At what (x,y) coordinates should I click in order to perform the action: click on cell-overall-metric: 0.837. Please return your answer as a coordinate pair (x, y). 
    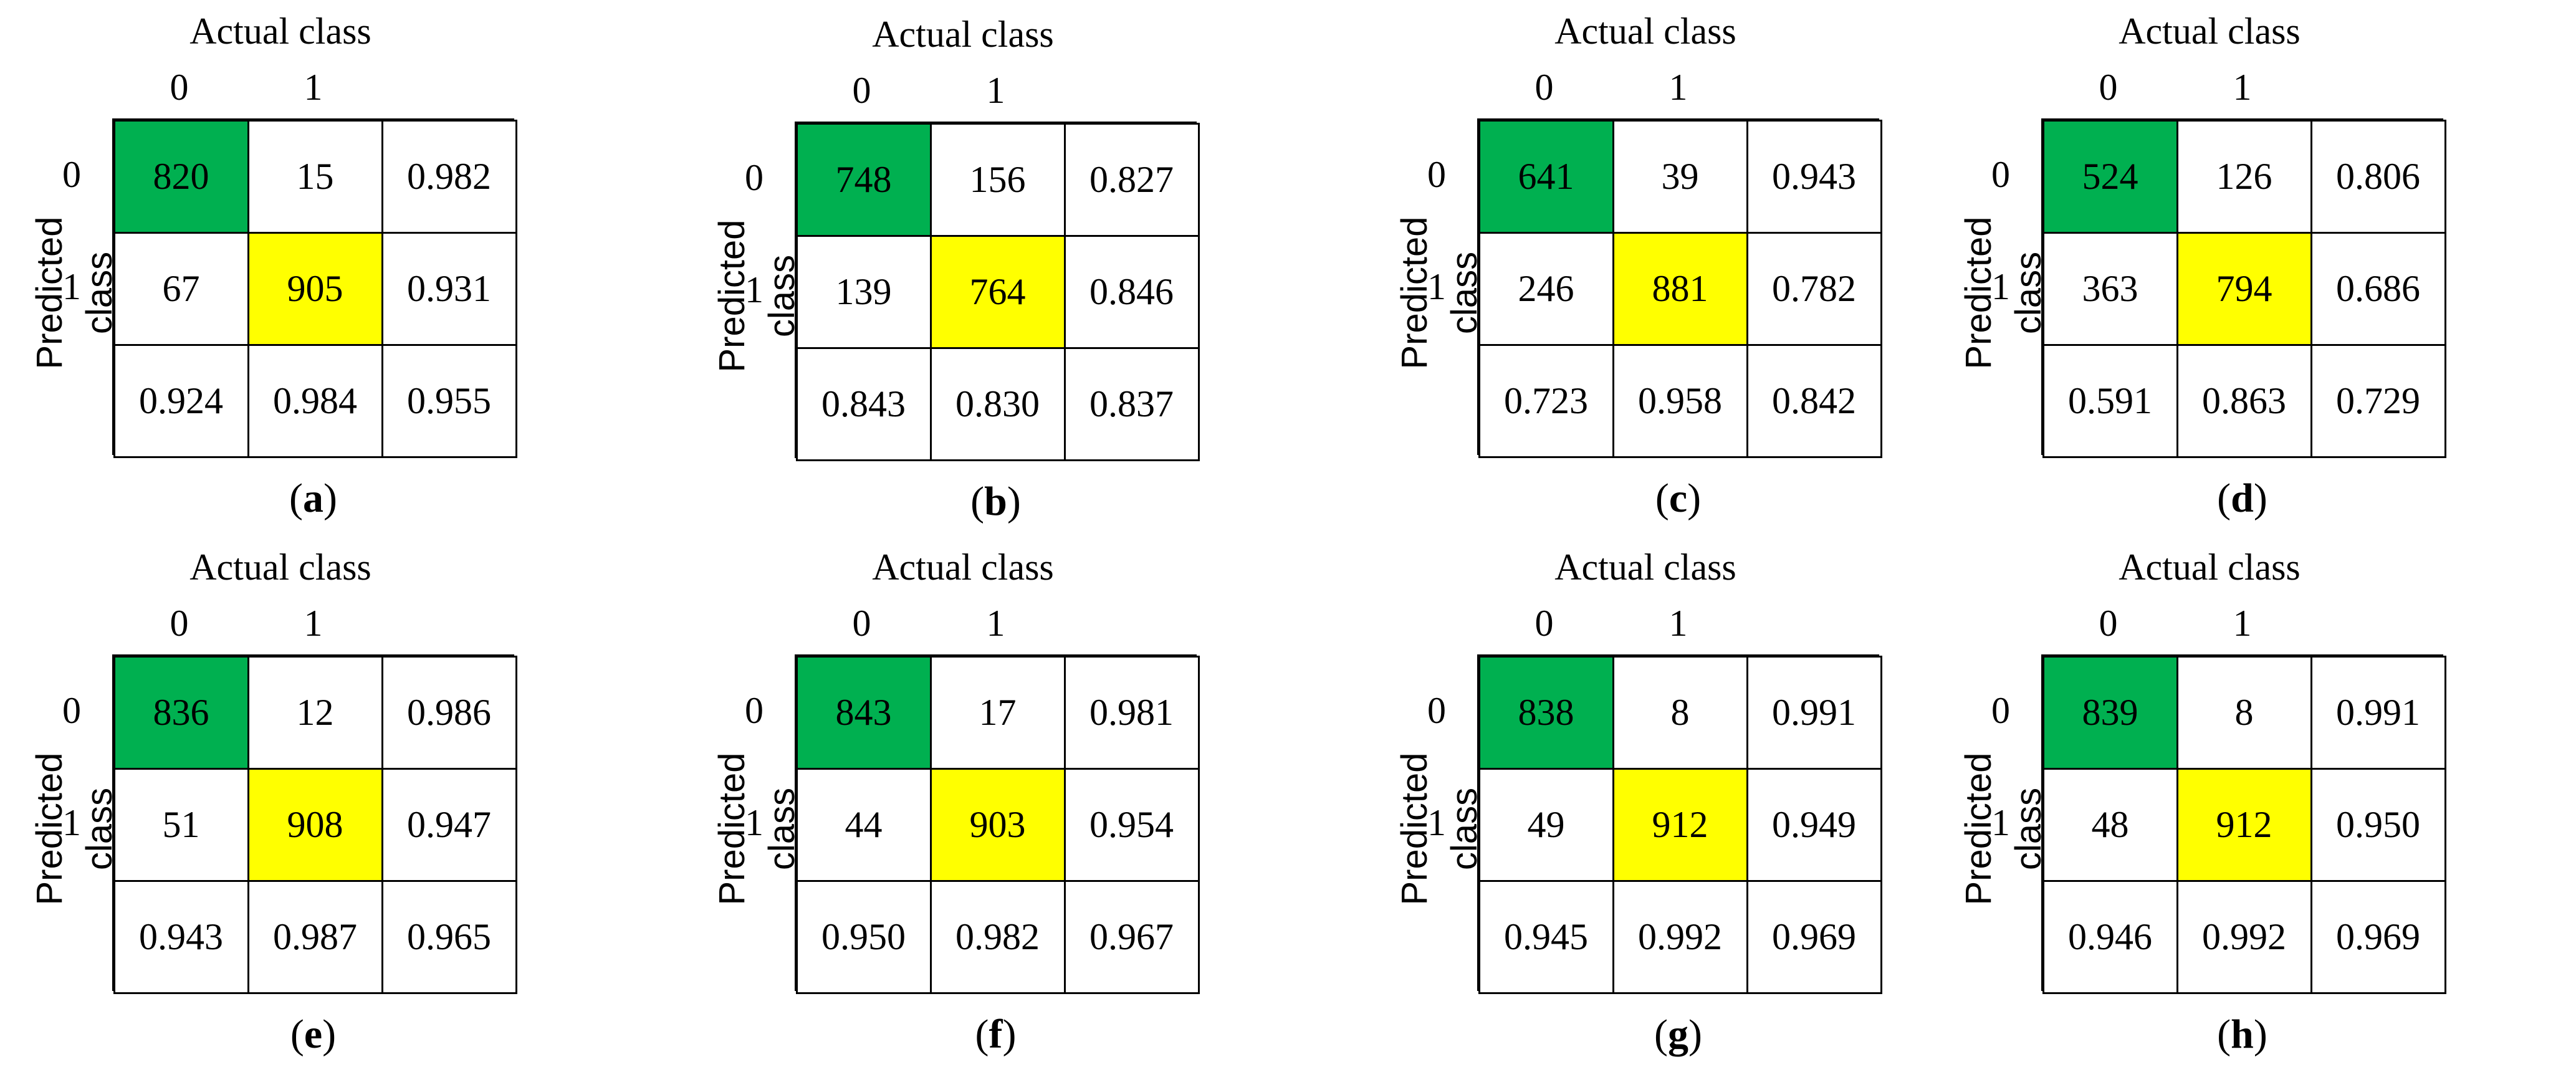
    Looking at the image, I should click on (1132, 404).